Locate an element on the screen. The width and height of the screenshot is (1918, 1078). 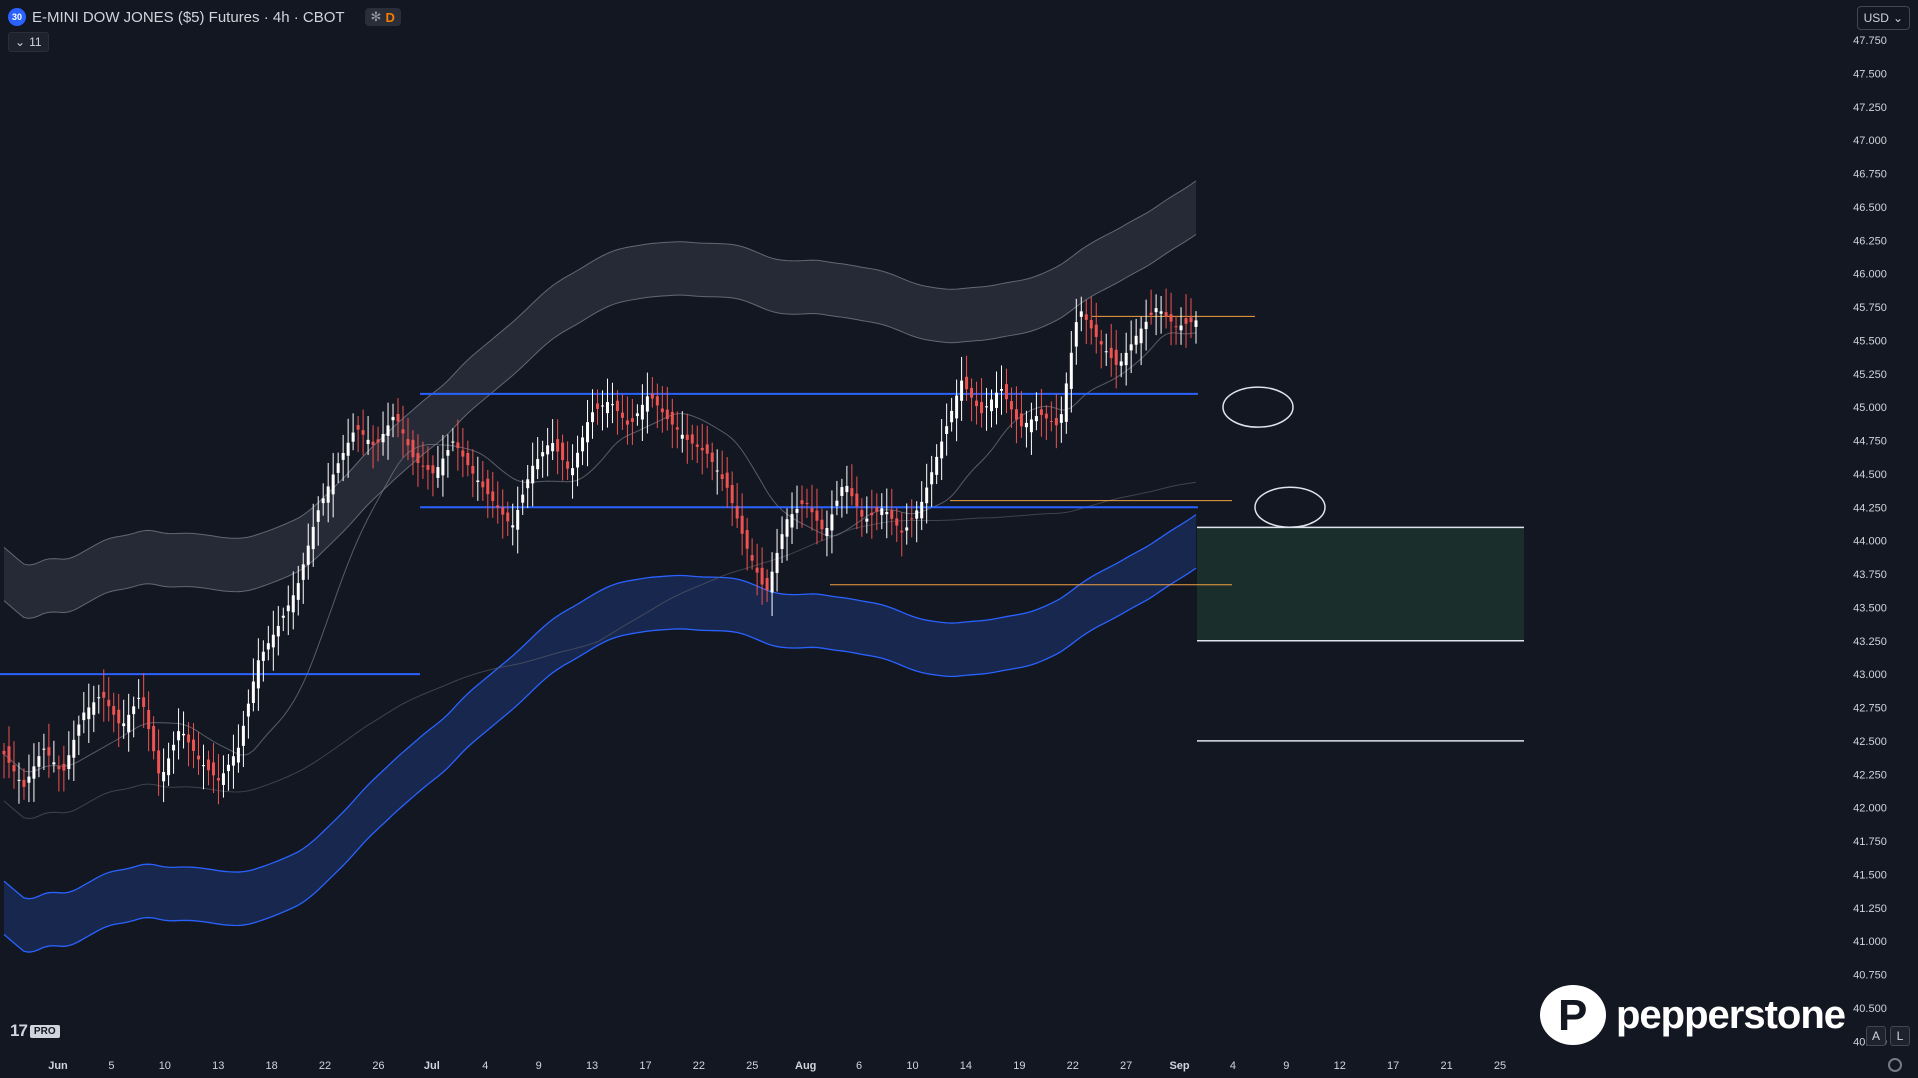
auto-scale-button: A is located at coordinates (1876, 1036).